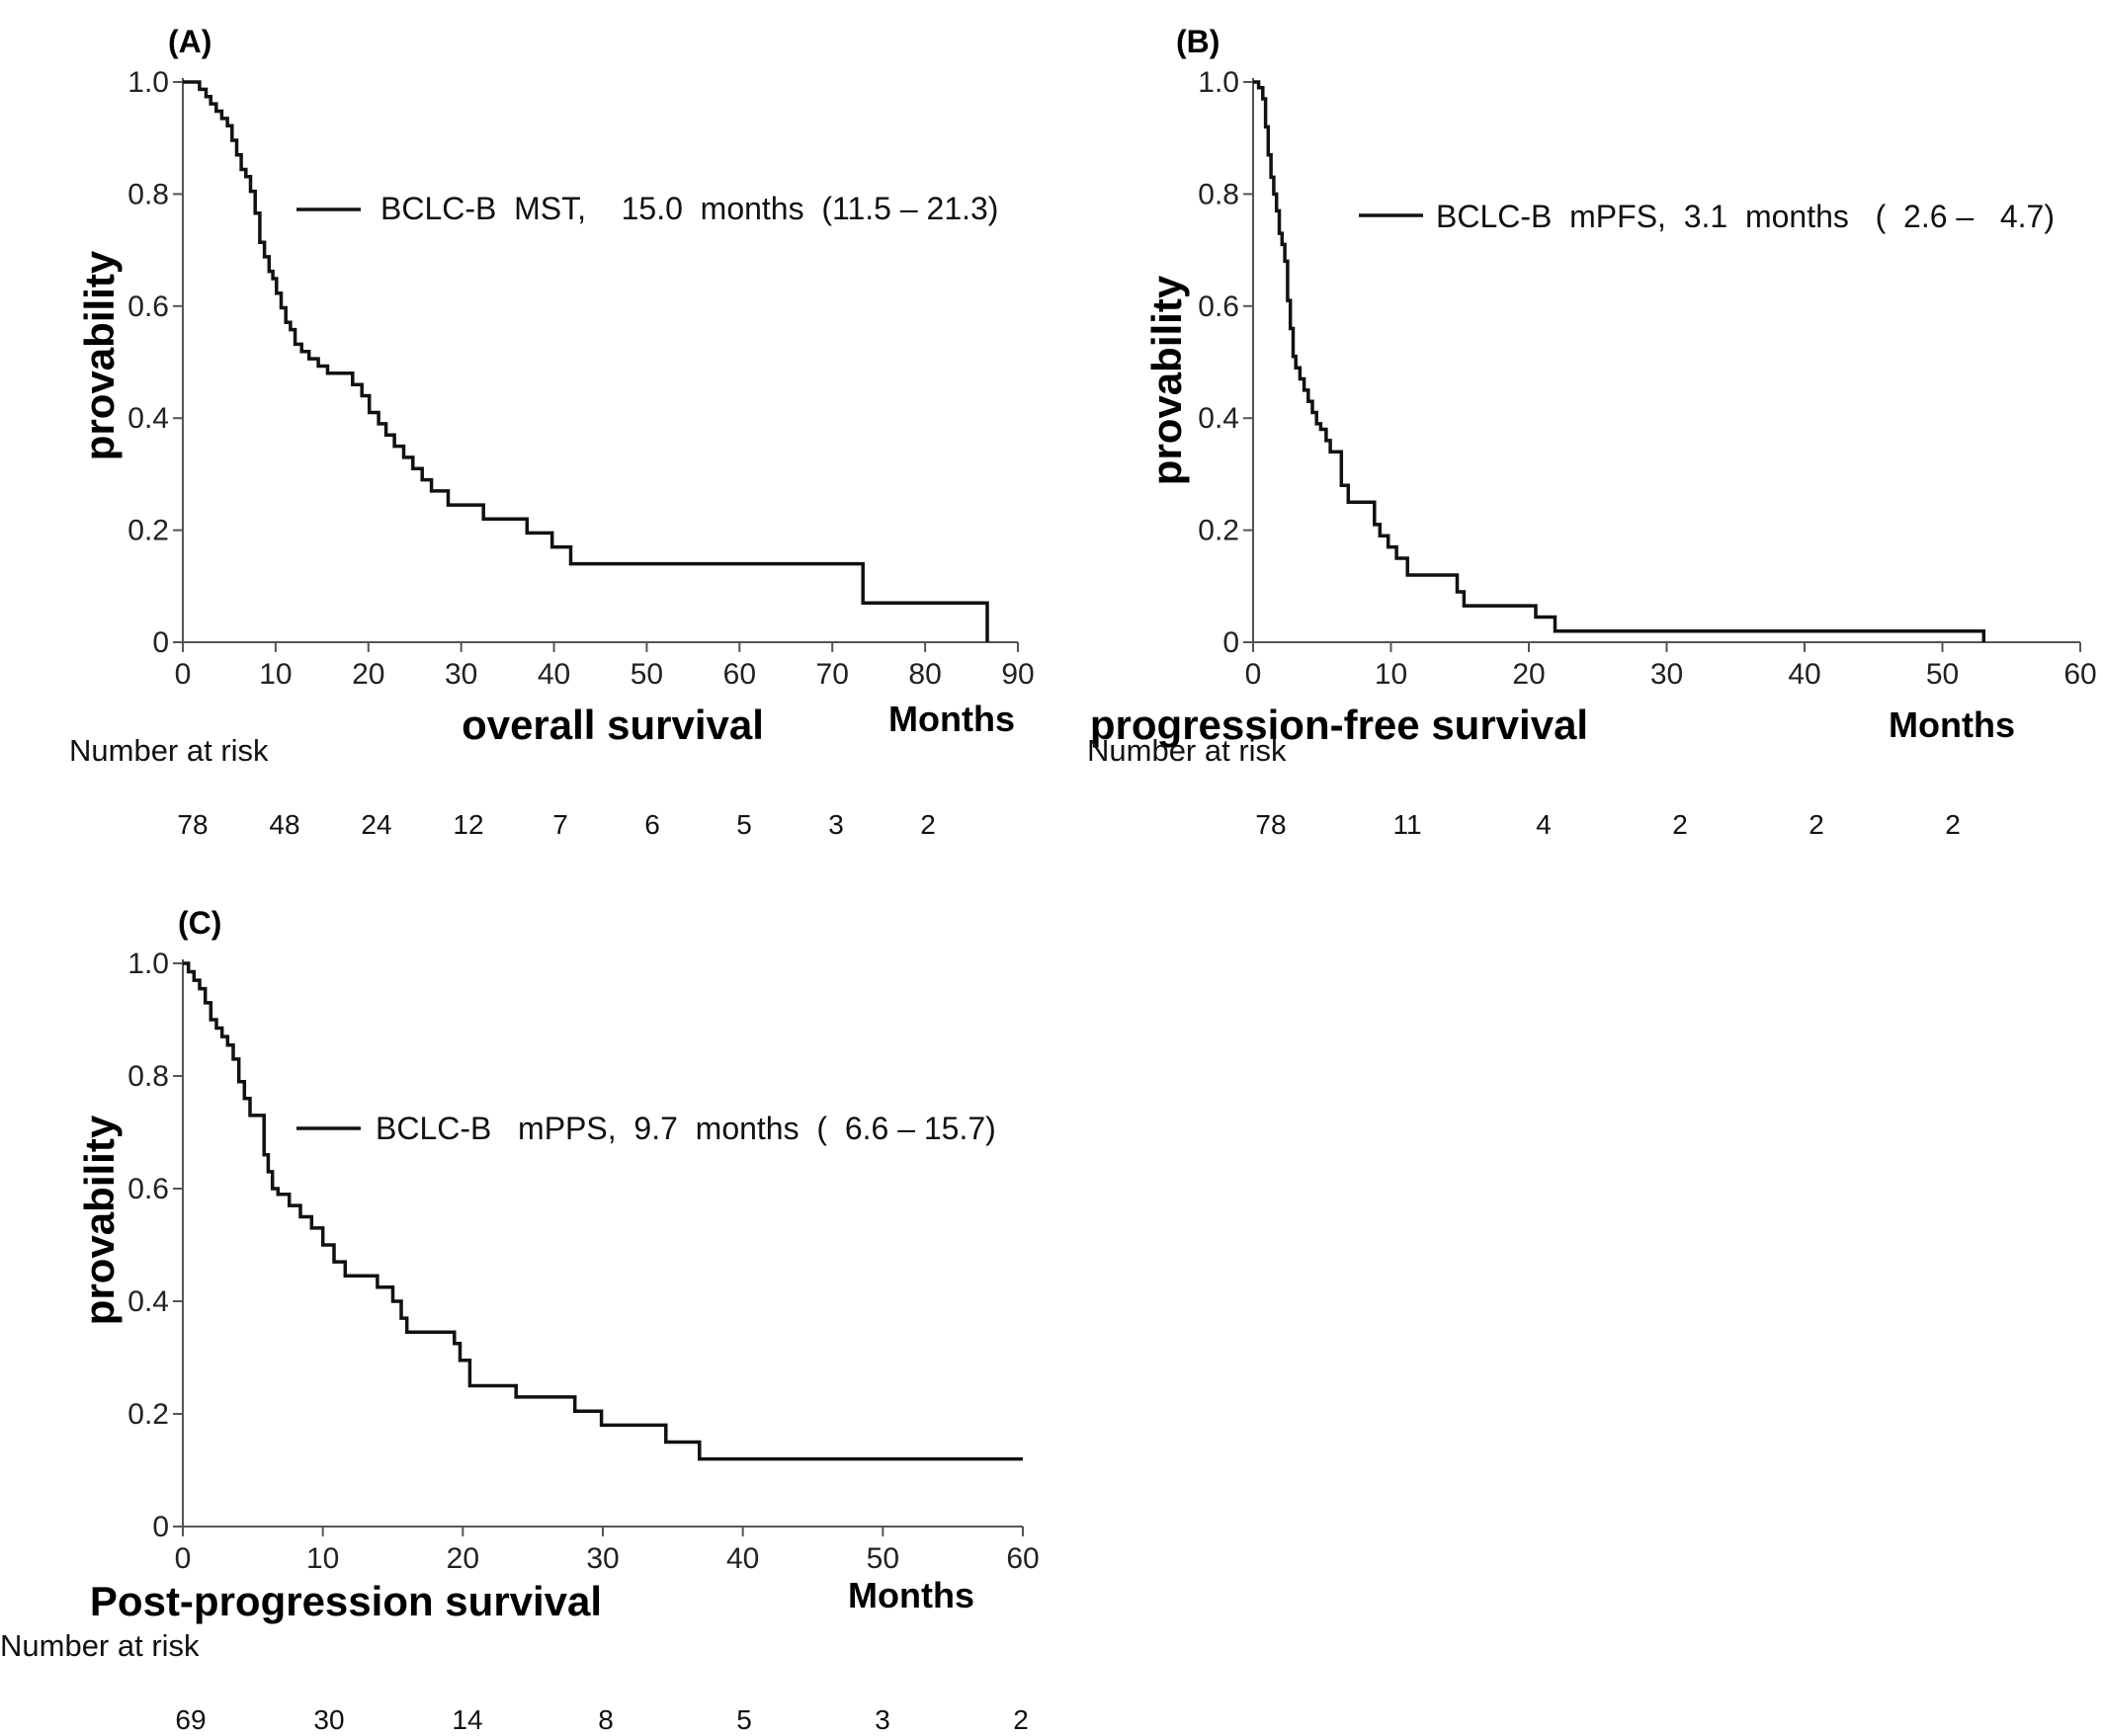 The width and height of the screenshot is (2103, 1736). Describe the element at coordinates (652, 825) in the screenshot. I see `risk-value: 6` at that location.